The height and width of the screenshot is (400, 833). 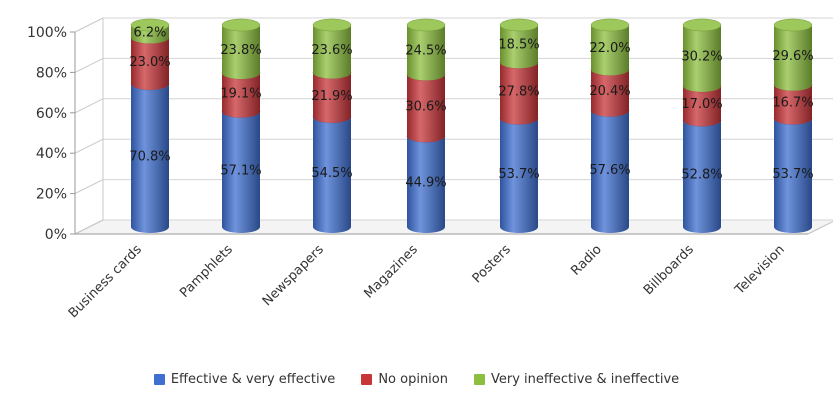 I want to click on legend-label-no-opinion: No opinion, so click(x=413, y=379).